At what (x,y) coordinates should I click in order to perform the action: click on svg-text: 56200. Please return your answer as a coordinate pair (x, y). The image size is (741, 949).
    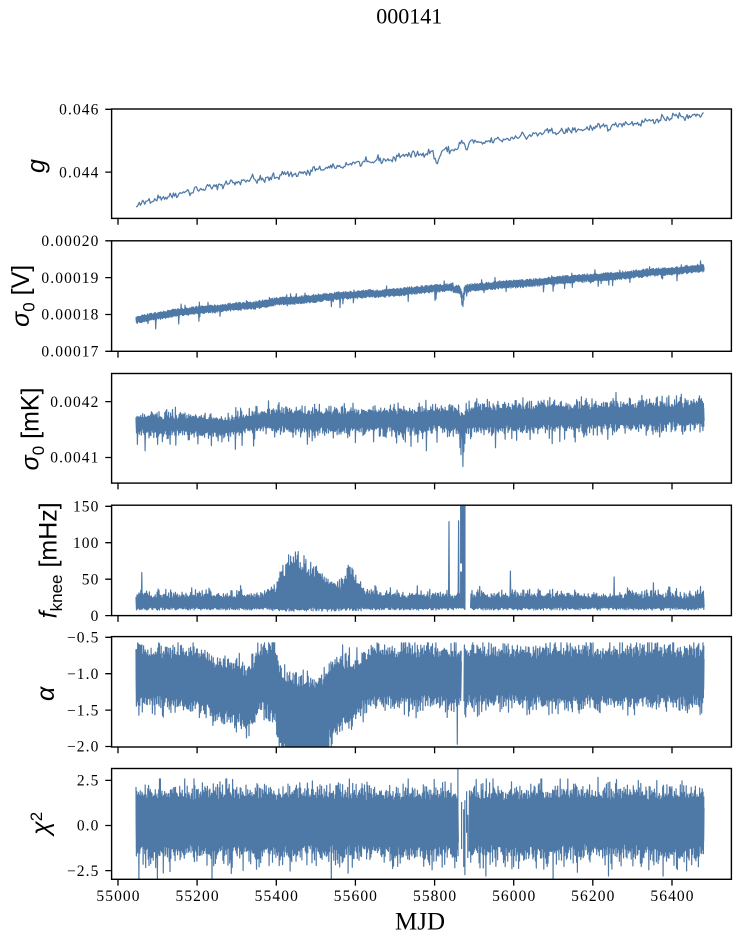
    Looking at the image, I should click on (593, 896).